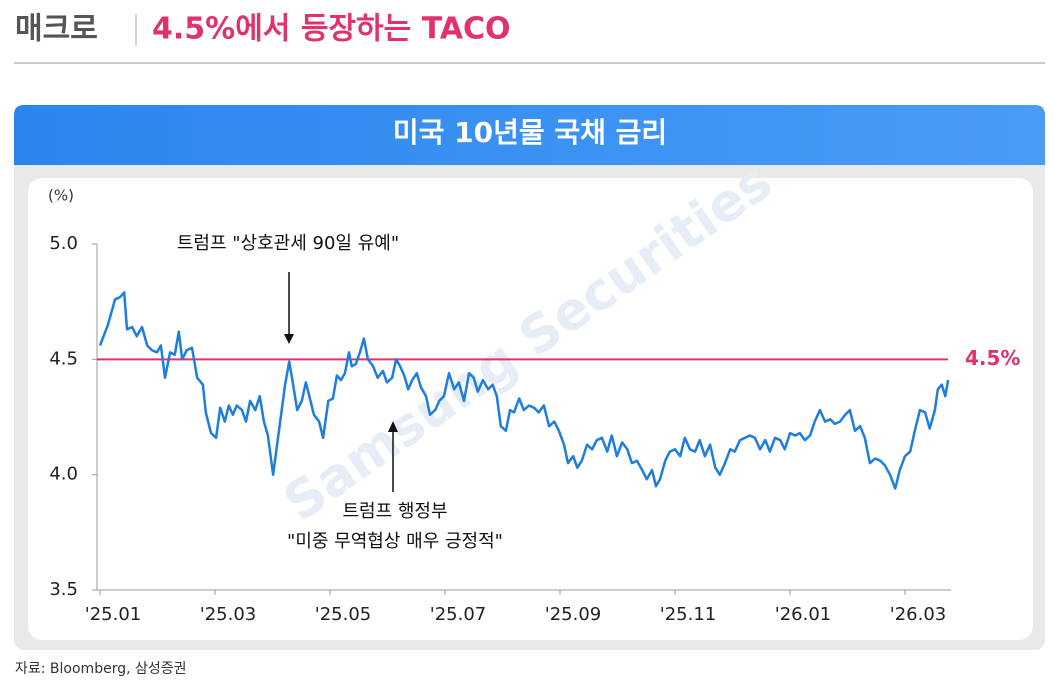 Image resolution: width=1055 pixels, height=690 pixels. What do you see at coordinates (61, 196) in the screenshot?
I see `y-unit: (%)` at bounding box center [61, 196].